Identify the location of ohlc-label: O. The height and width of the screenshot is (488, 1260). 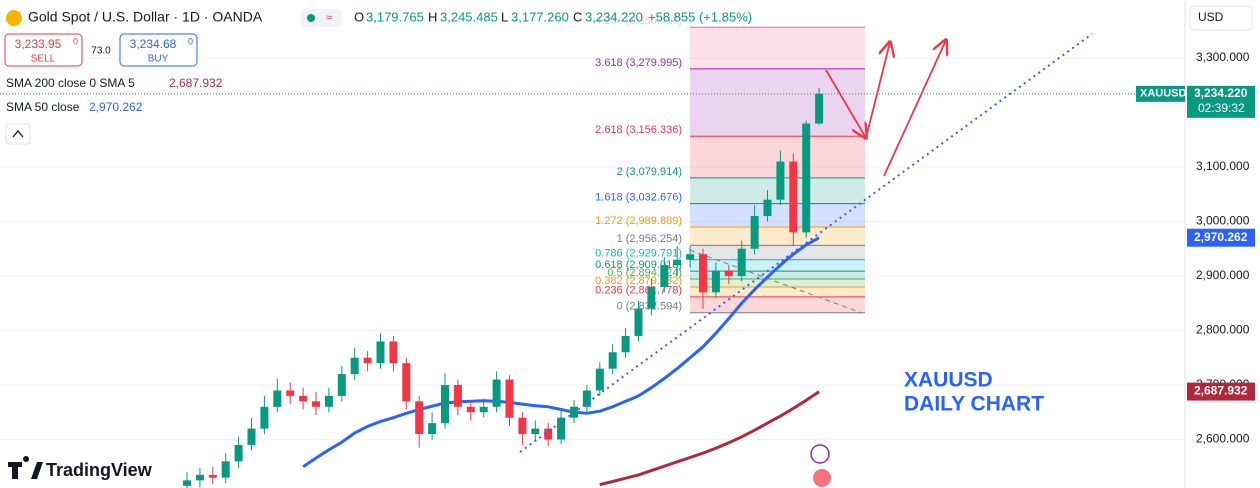
(359, 16).